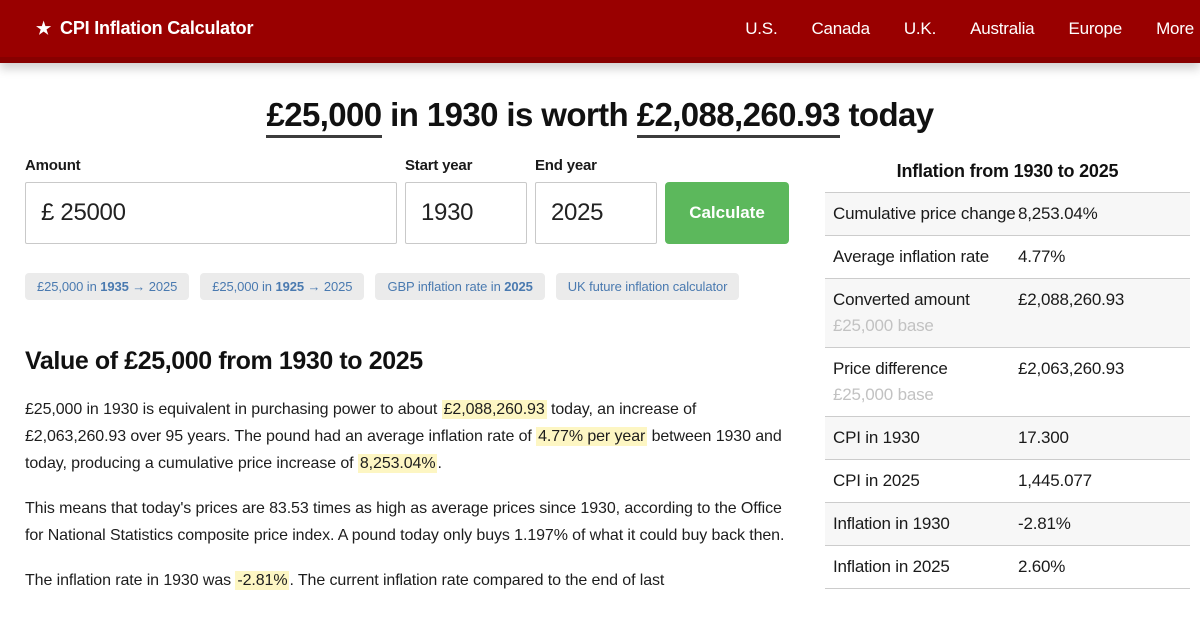 Image resolution: width=1200 pixels, height=630 pixels. Describe the element at coordinates (439, 165) in the screenshot. I see `start-year-label: Start year` at that location.